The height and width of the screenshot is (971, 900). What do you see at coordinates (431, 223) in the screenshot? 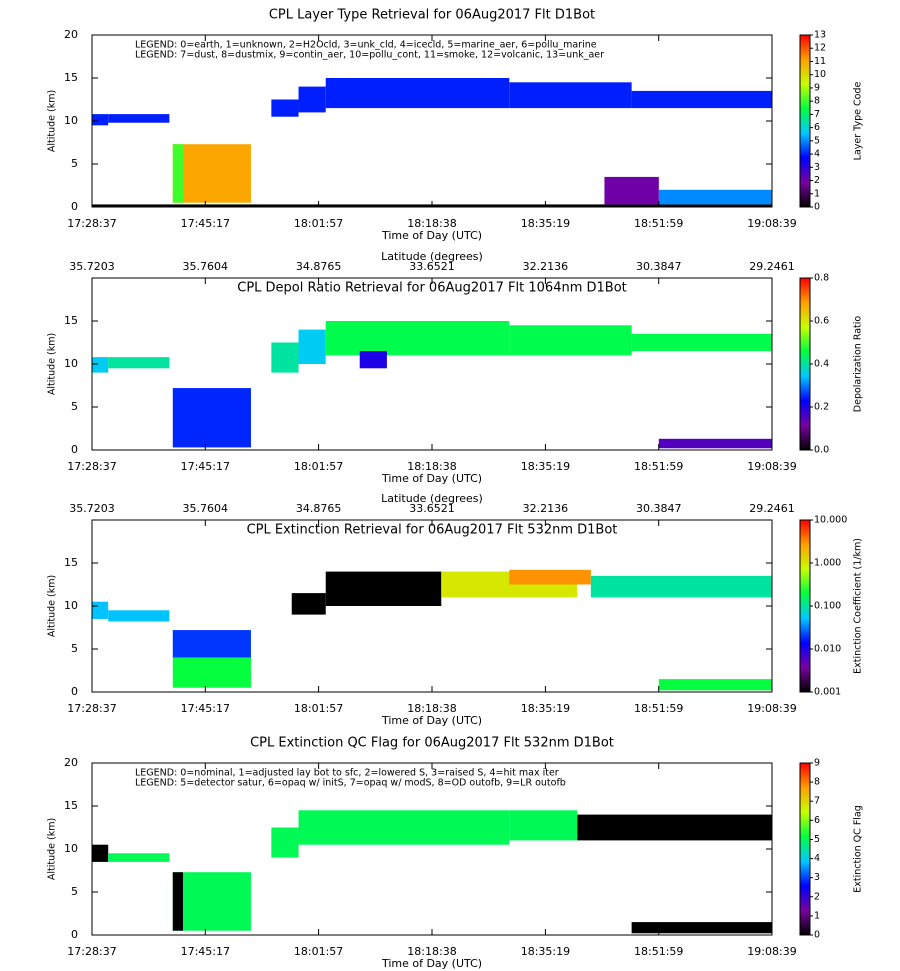
I see `x-tick-label: 18:18:38` at bounding box center [431, 223].